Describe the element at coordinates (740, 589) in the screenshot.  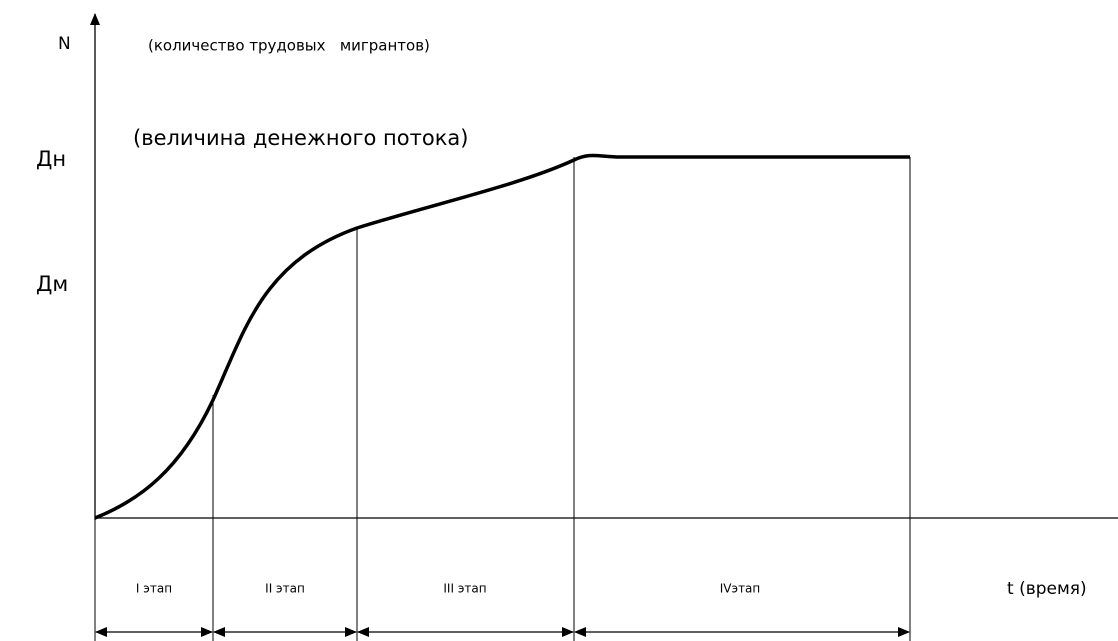
I see `stage-label: IVэтап` at that location.